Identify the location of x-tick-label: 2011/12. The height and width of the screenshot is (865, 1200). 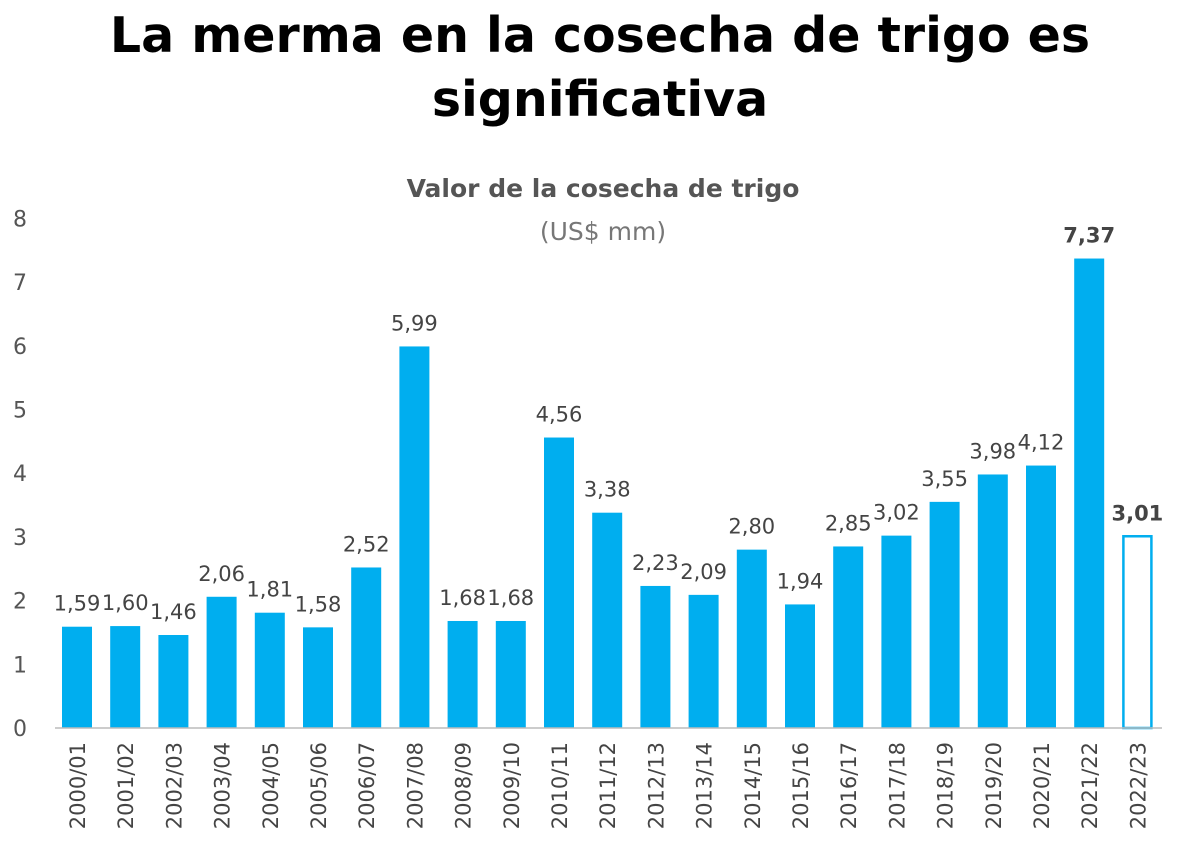
(608, 785).